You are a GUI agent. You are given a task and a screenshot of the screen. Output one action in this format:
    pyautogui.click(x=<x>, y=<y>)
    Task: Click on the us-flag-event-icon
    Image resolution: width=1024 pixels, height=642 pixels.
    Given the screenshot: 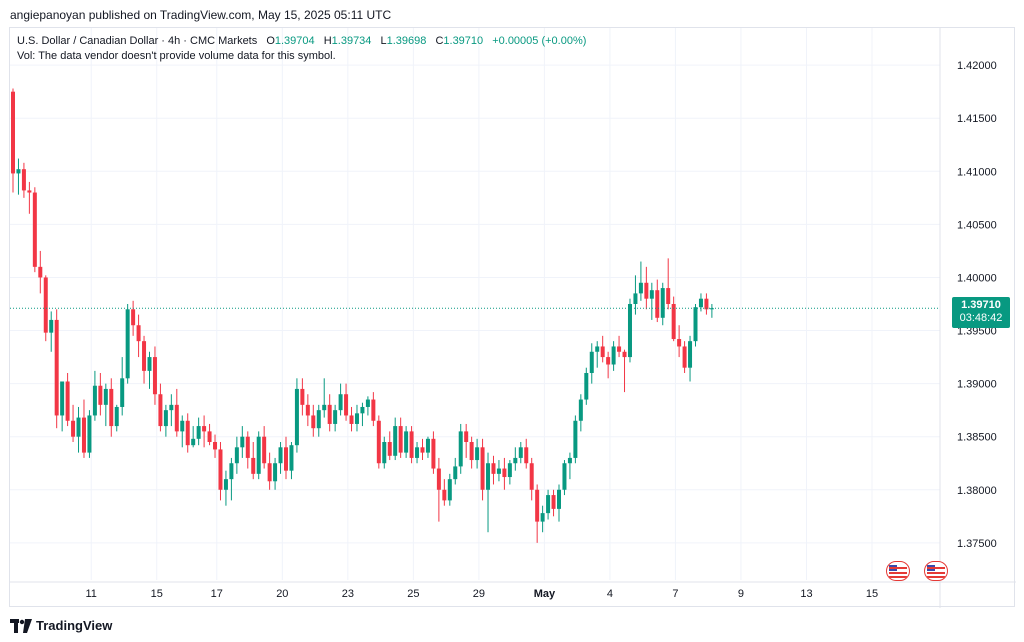 What is the action you would take?
    pyautogui.click(x=936, y=571)
    